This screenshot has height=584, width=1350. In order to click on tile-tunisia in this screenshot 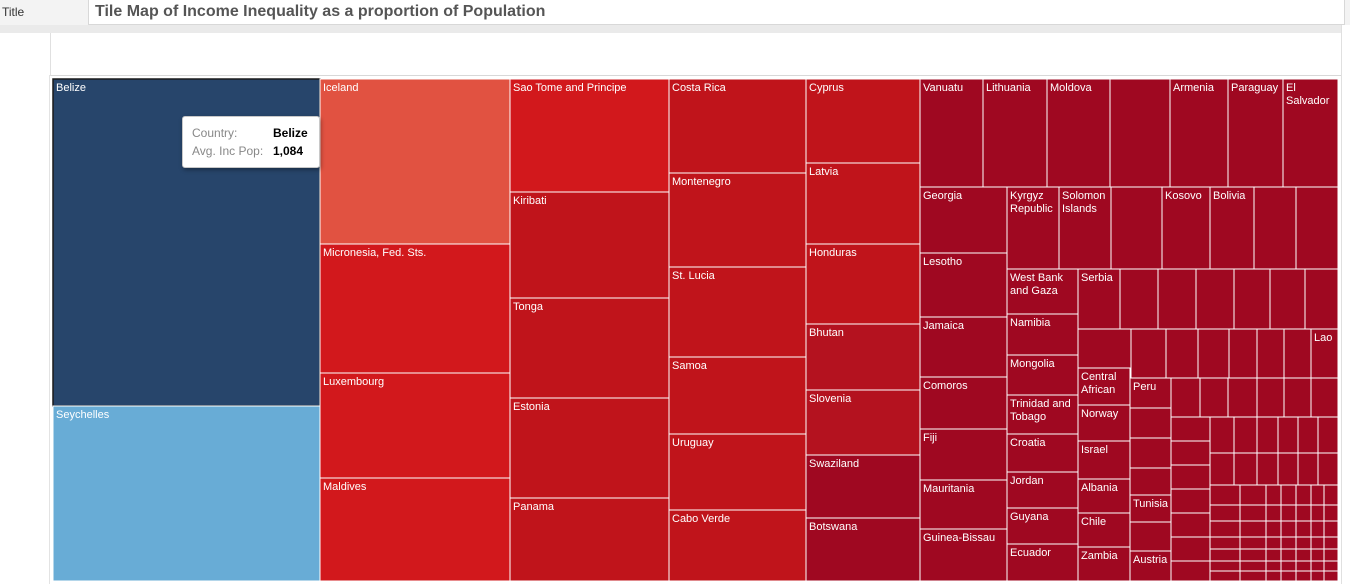, I will do `click(1150, 508)`.